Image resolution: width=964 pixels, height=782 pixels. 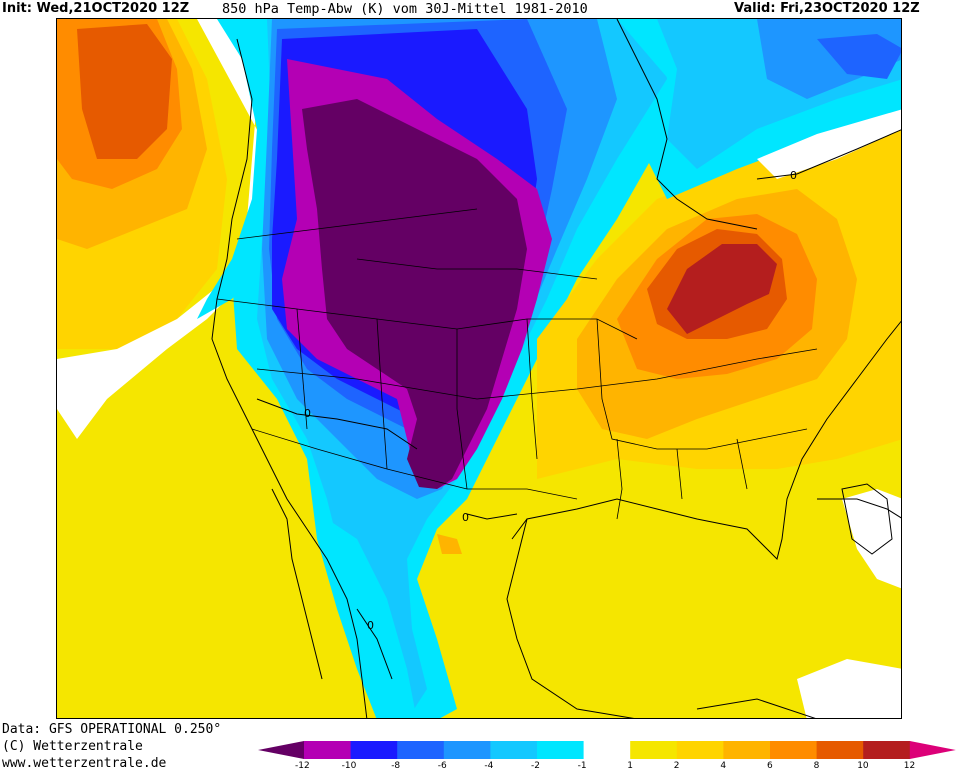 I want to click on anomaly-field-midblue-northeast, so click(x=859, y=56).